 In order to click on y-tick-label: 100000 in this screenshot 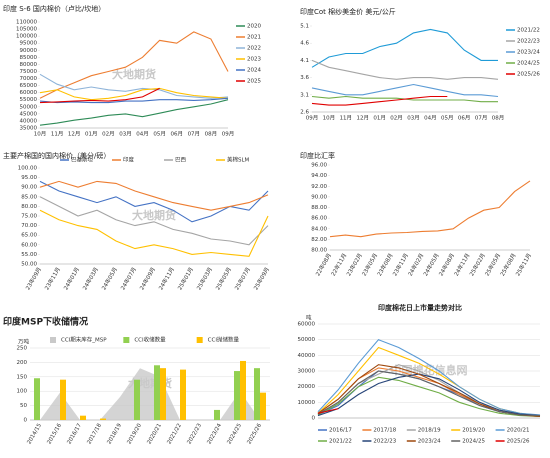, I will do `click(26, 37)`.